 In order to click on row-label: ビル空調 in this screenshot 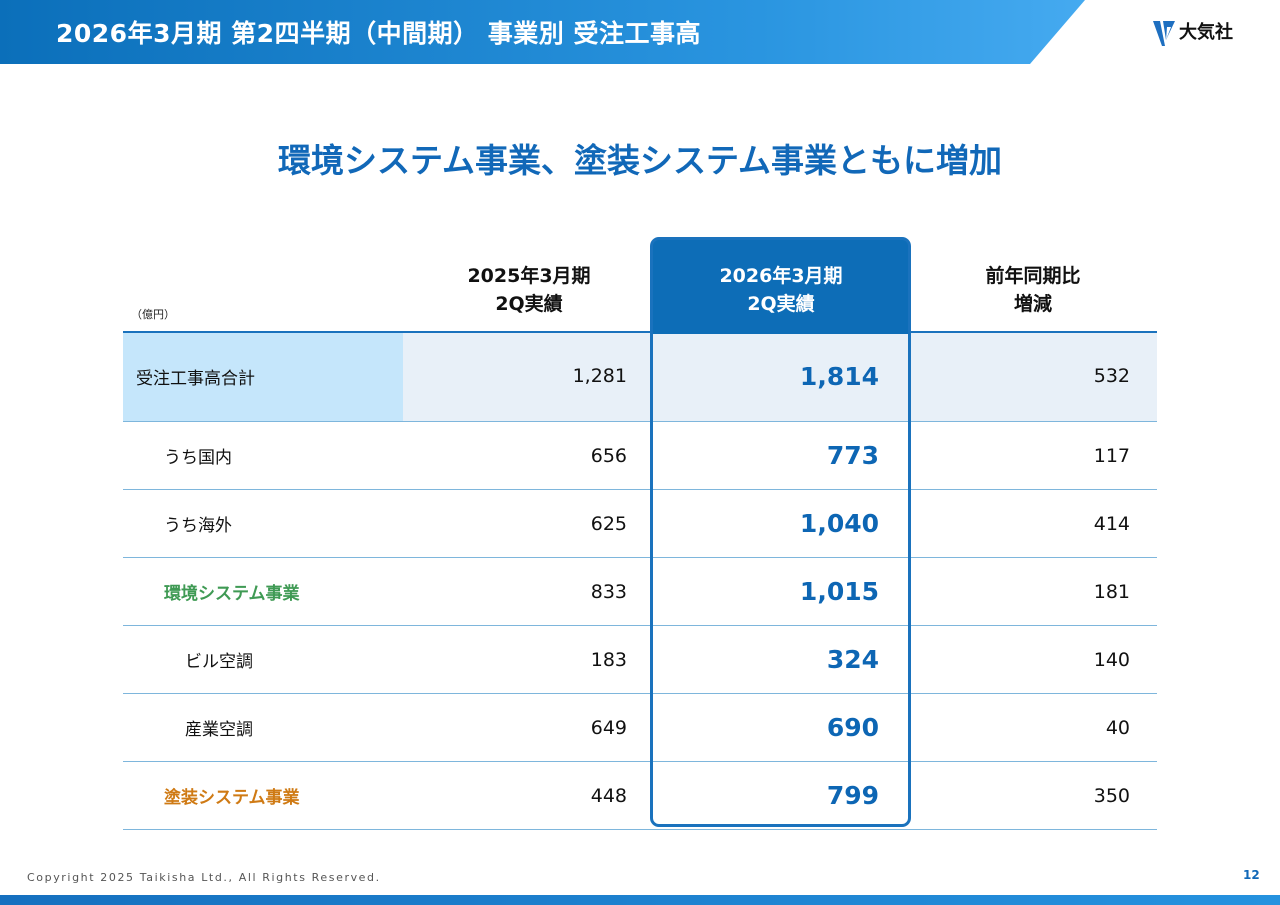, I will do `click(219, 662)`.